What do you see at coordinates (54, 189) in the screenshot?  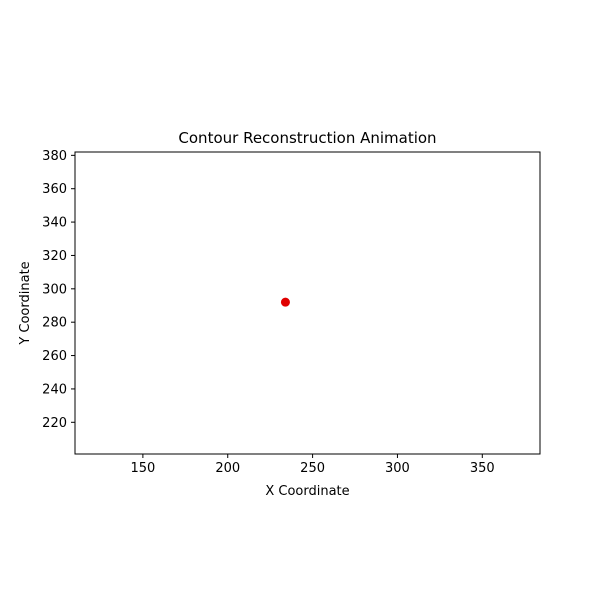 I see `y-tick-label: 360` at bounding box center [54, 189].